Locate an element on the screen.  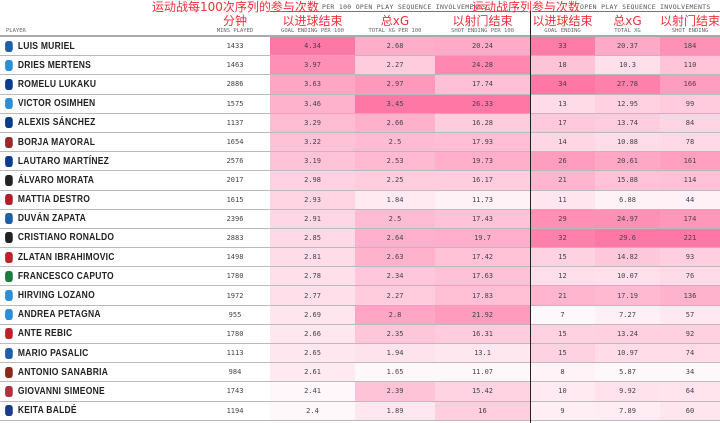
mins-played: 2886 is located at coordinates (235, 84).